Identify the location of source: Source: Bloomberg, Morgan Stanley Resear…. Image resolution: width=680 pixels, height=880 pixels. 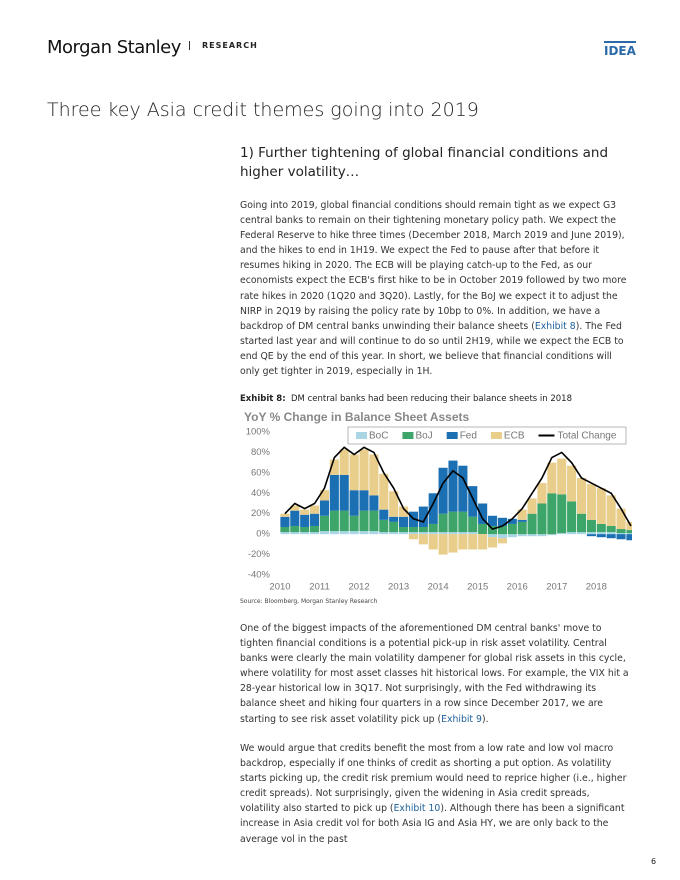
(309, 601).